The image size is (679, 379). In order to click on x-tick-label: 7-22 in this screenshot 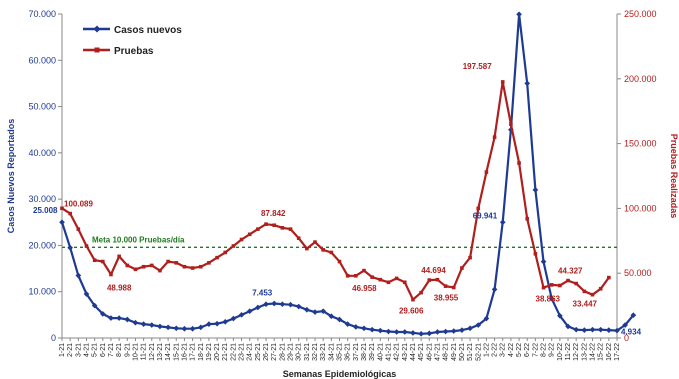, I will do `click(535, 350)`.